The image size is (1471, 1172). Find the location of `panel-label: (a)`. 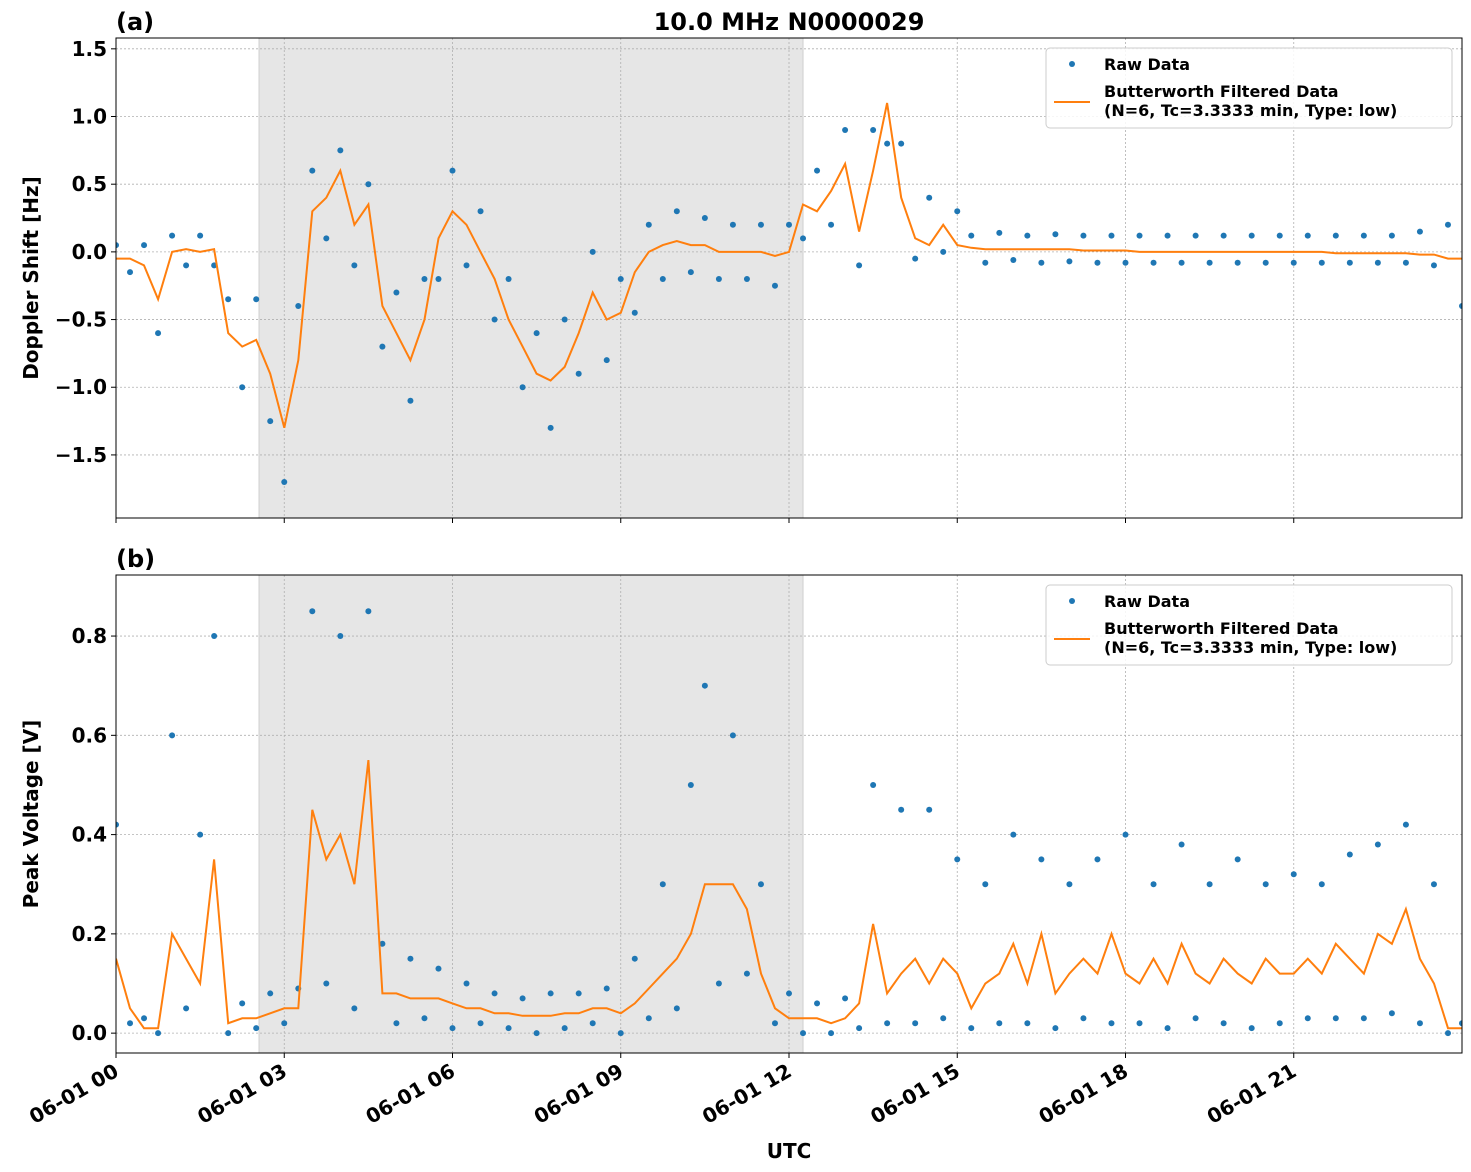

panel-label: (a) is located at coordinates (135, 22).